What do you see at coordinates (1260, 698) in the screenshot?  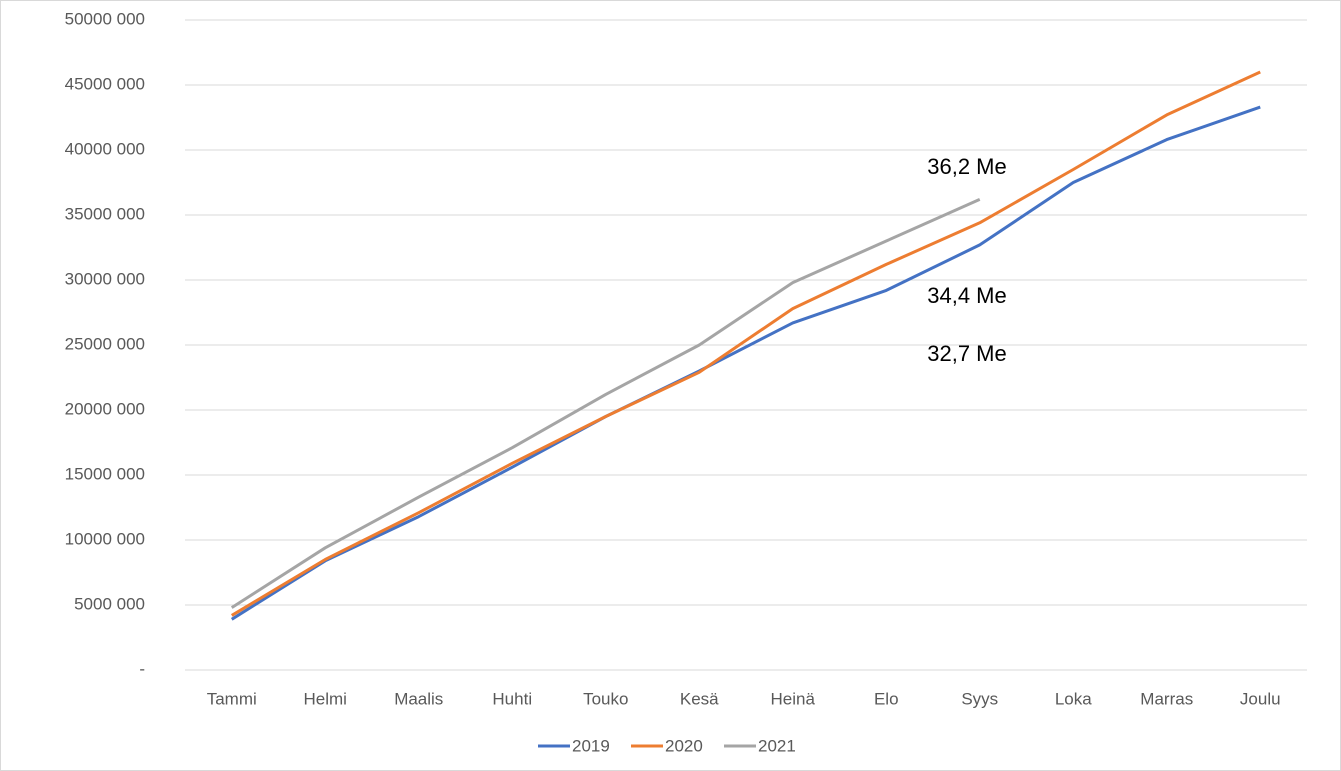 I see `x-tick-label: Joulu` at bounding box center [1260, 698].